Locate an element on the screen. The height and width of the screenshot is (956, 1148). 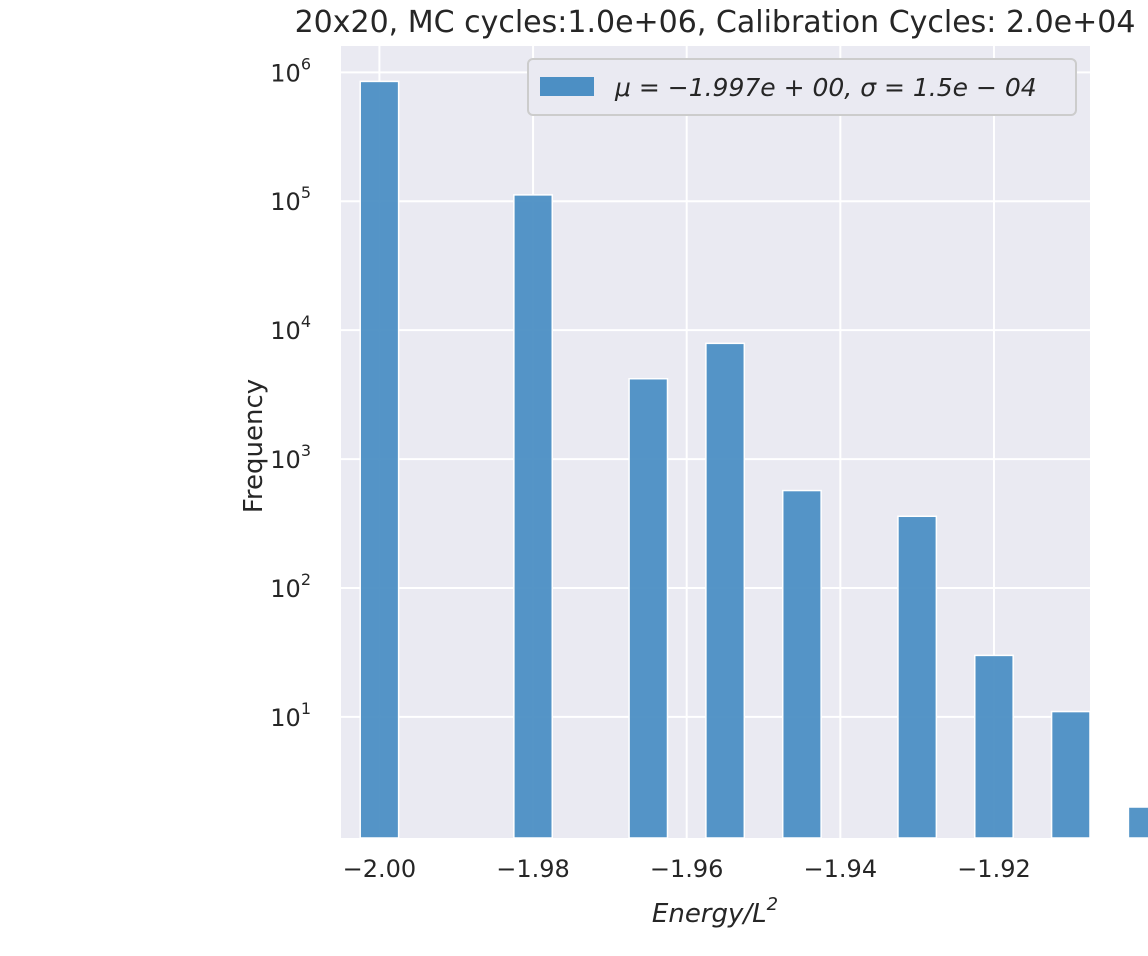
y-tick-label: 10⁵ is located at coordinates (290, 199).